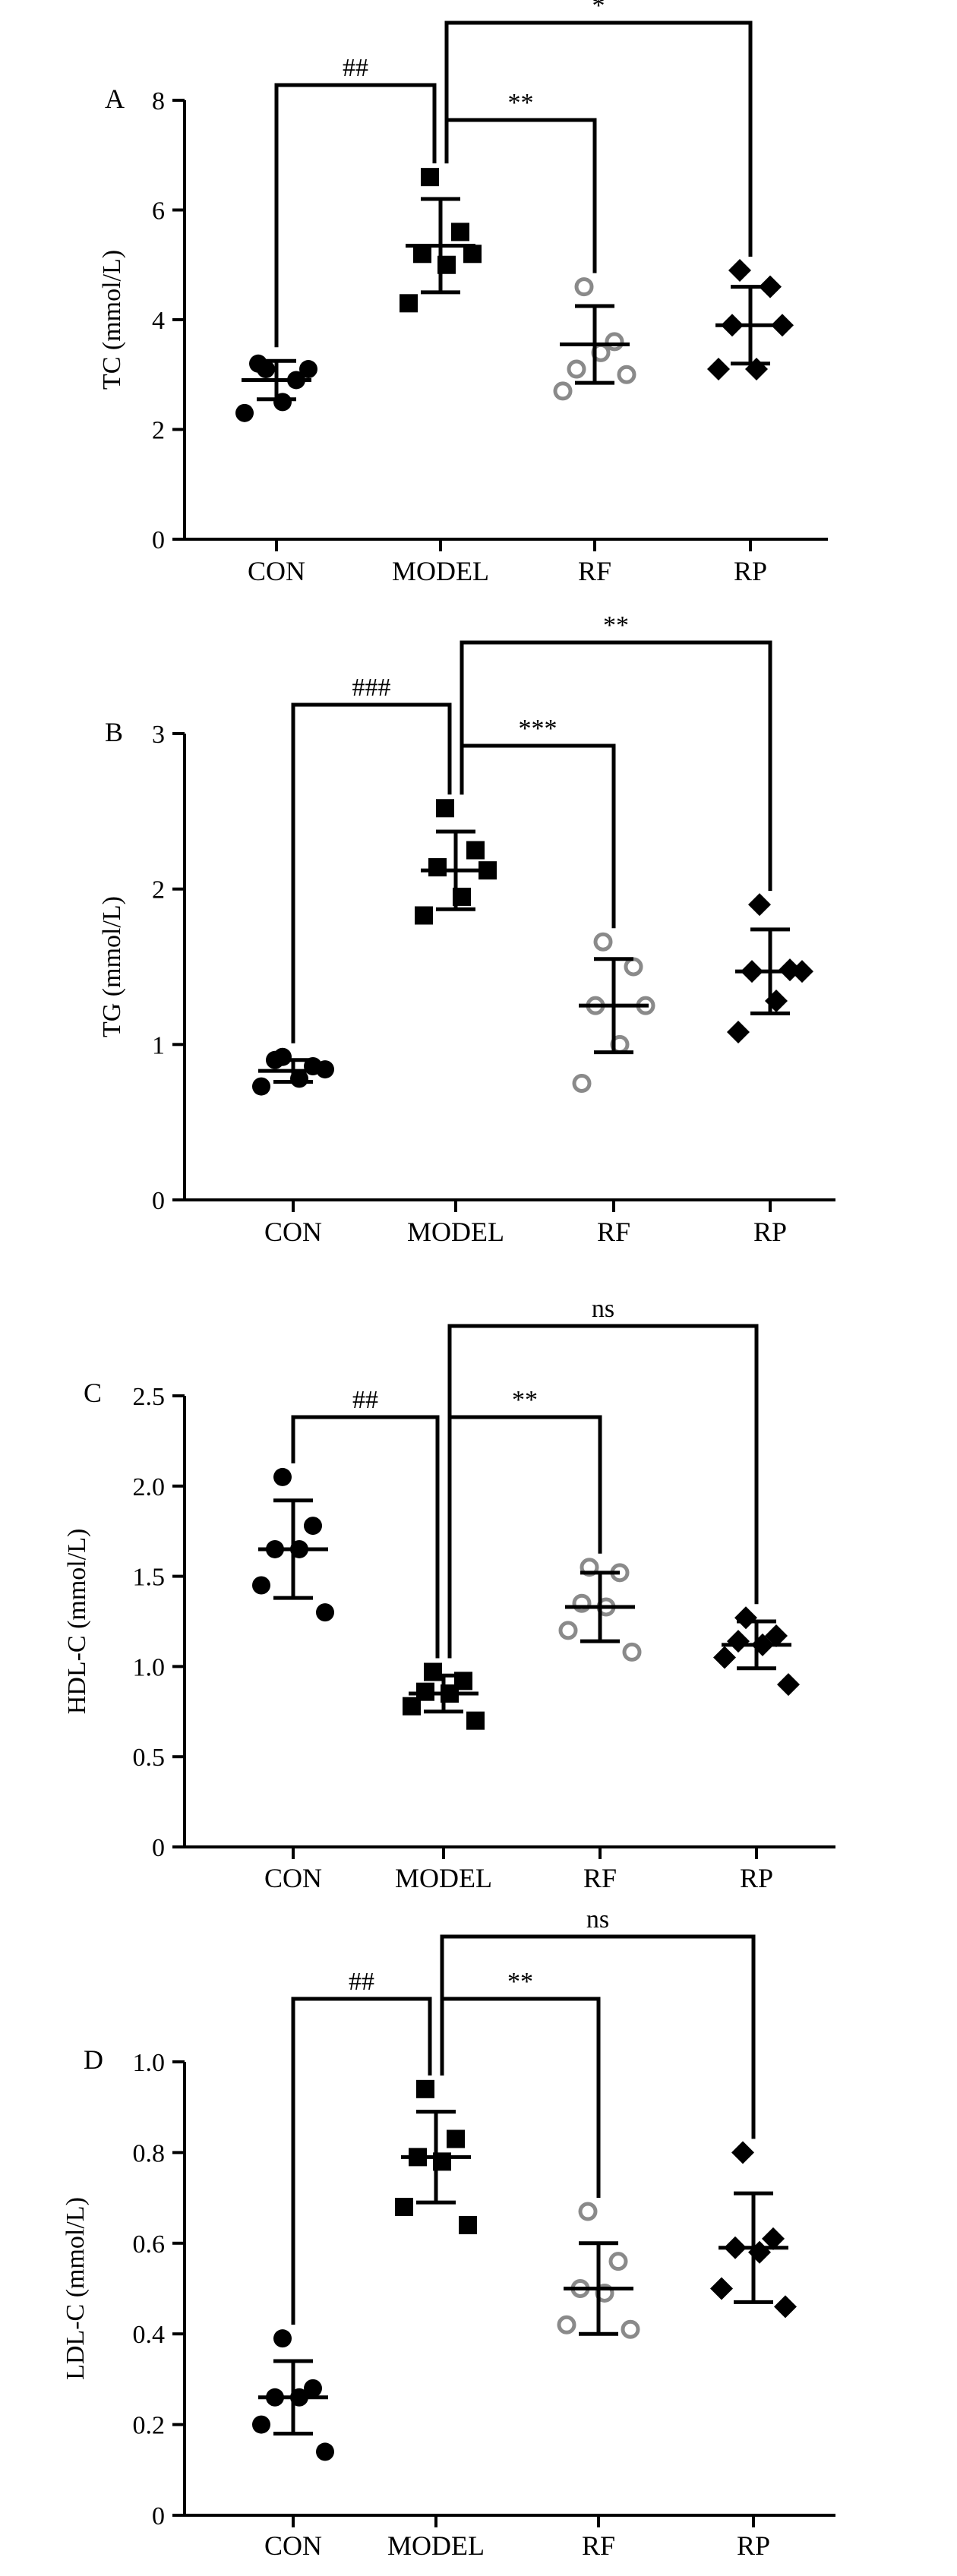 This screenshot has height=2576, width=957. Describe the element at coordinates (158, 735) in the screenshot. I see `y-tick-label: 3` at that location.